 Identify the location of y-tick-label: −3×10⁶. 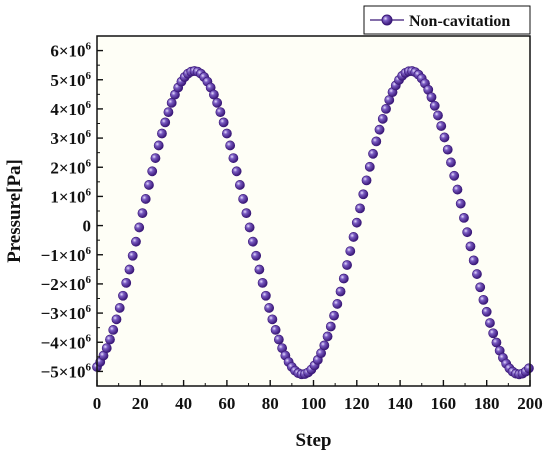
(66, 313).